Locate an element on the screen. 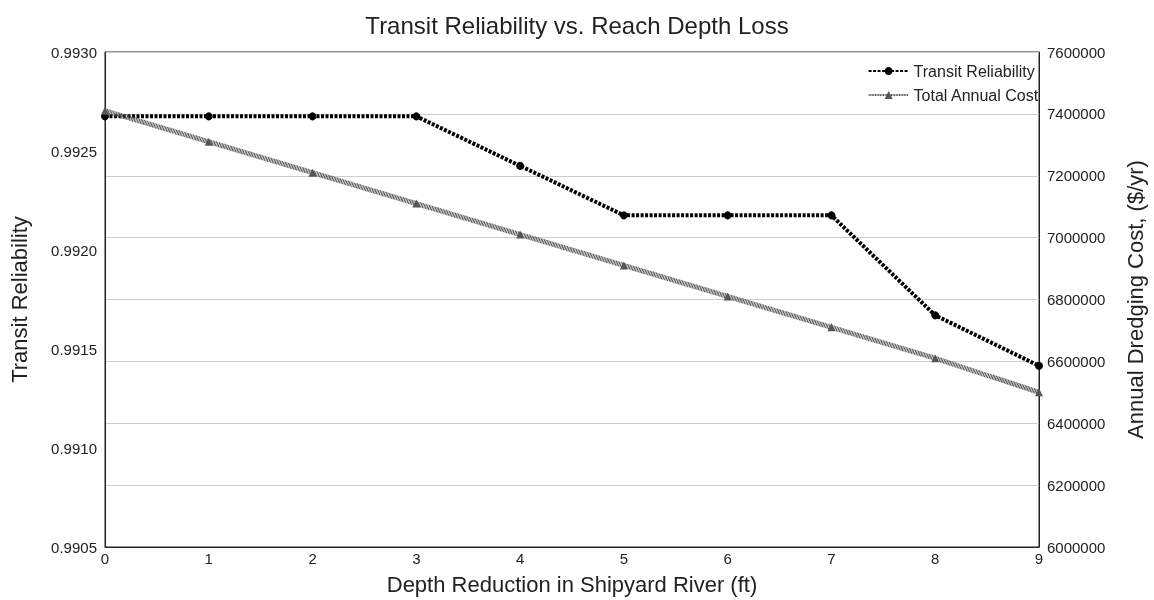 The image size is (1154, 600). x-tick-label: 9 is located at coordinates (1039, 558).